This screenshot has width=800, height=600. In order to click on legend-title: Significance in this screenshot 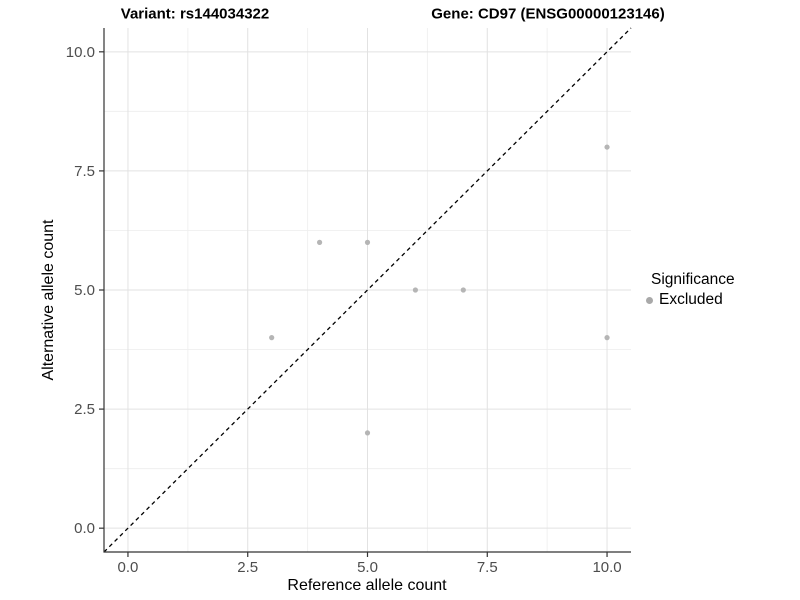, I will do `click(693, 279)`.